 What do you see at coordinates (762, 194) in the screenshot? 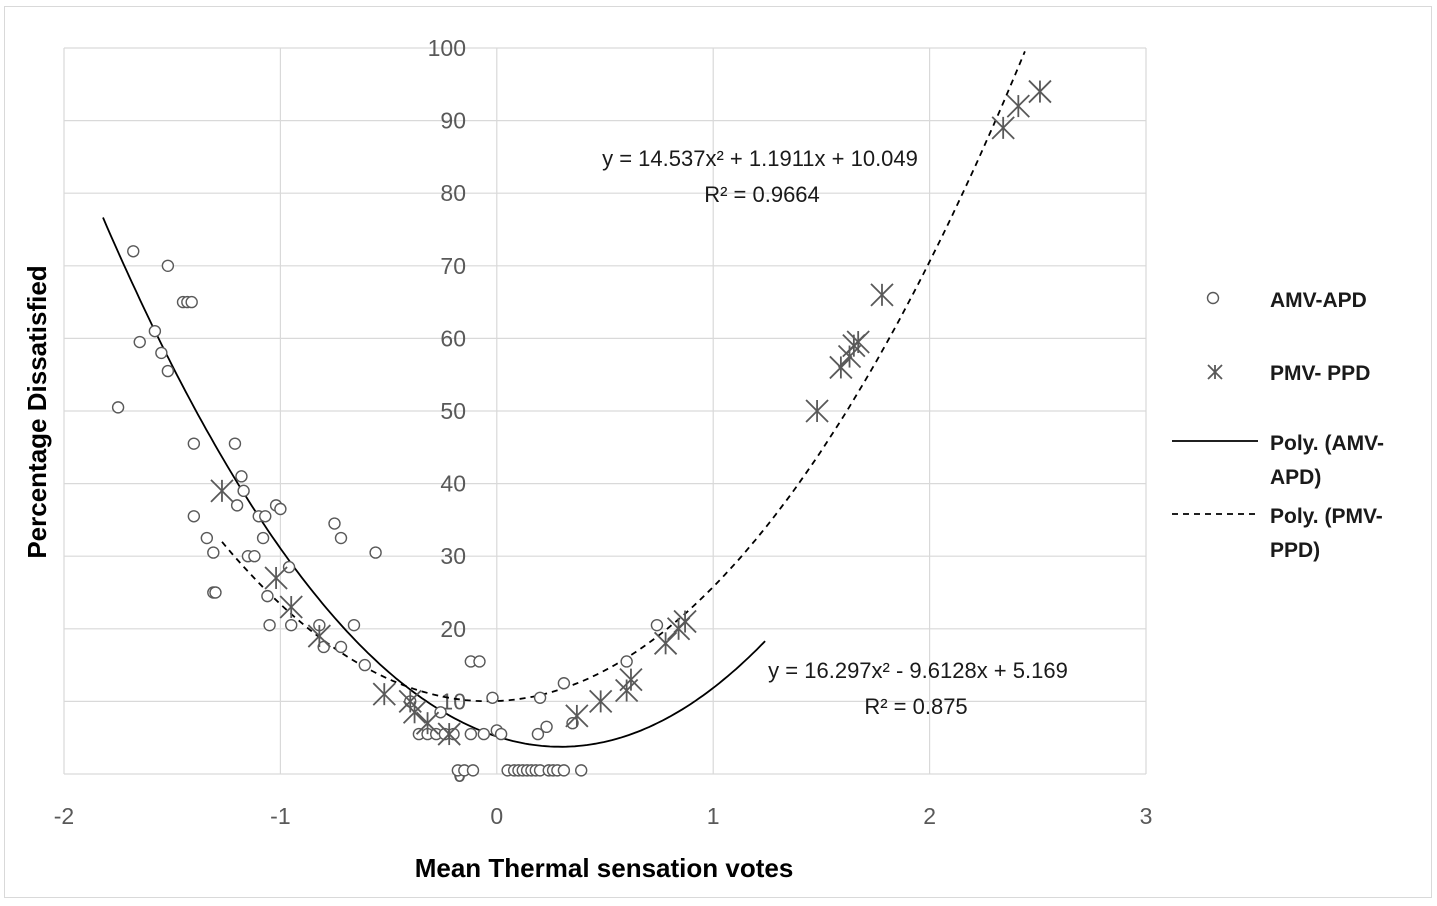
I see `r-squared-pmv-ppd: R² = 0.9664` at bounding box center [762, 194].